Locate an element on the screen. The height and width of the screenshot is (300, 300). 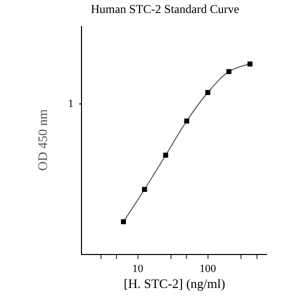
x-axis-title: [H. STC-2] (ng/ml) is located at coordinates (175, 283).